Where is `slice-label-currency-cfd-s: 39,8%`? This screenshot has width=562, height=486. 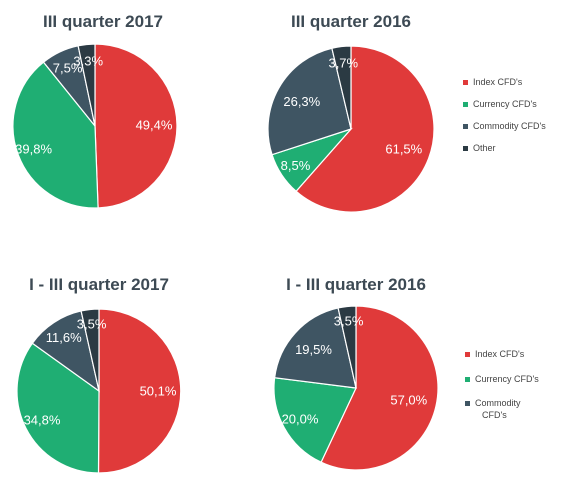
slice-label-currency-cfd-s: 39,8% is located at coordinates (33, 149).